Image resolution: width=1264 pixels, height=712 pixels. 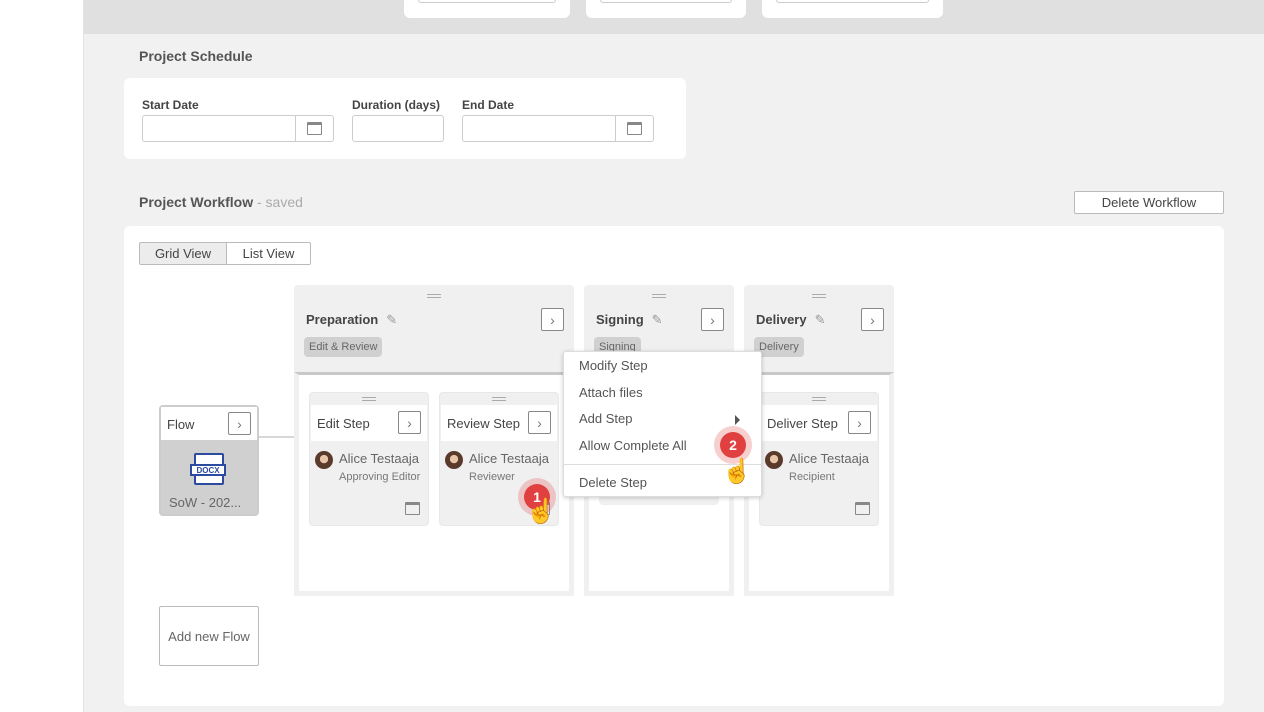 What do you see at coordinates (733, 445) in the screenshot?
I see `annotation-badge-2: 2` at bounding box center [733, 445].